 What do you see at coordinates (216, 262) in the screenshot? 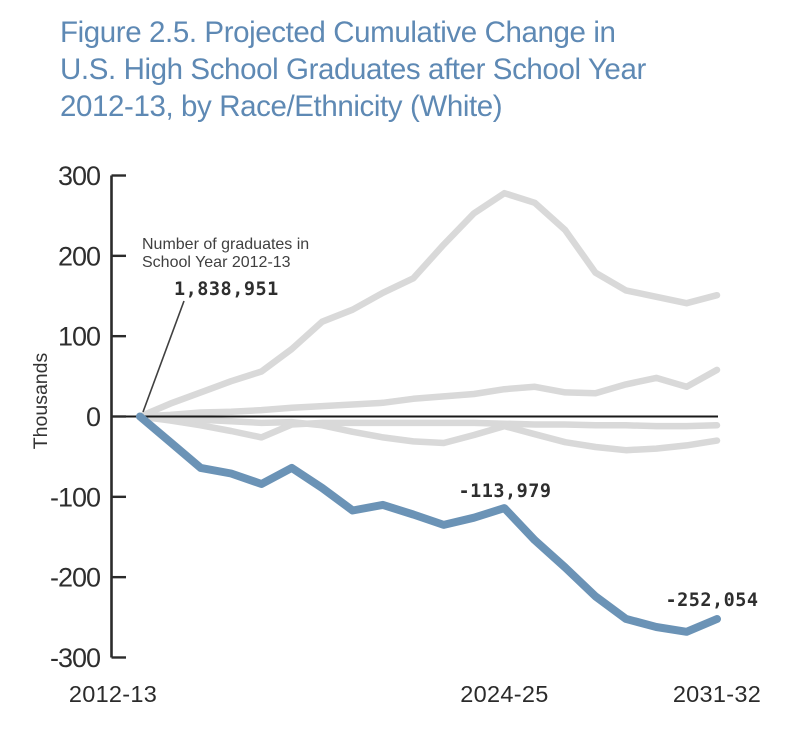
I see `callout-text-line-2: School Year 2012-13` at bounding box center [216, 262].